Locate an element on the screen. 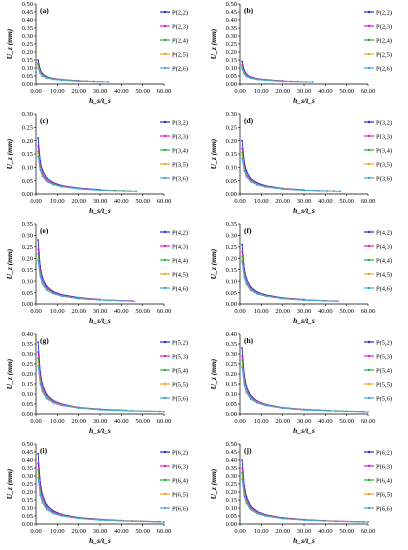 The image size is (408, 550). y-tick-label: 0.45 is located at coordinates (231, 452).